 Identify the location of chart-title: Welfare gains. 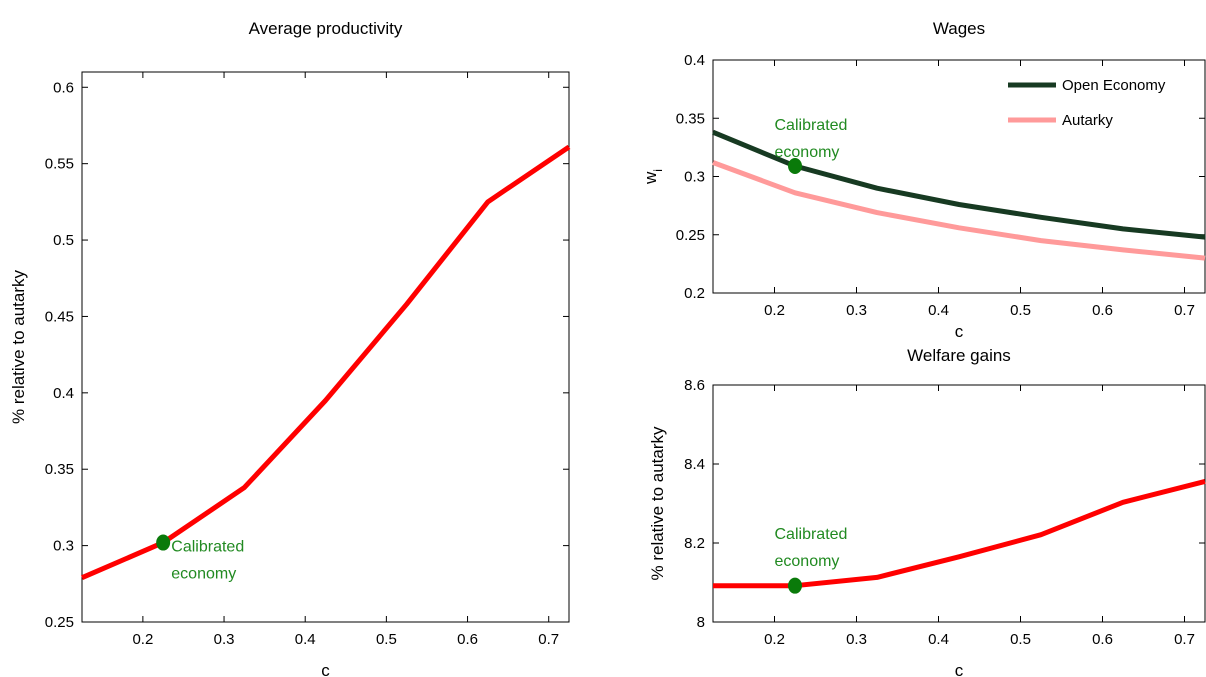
(959, 355).